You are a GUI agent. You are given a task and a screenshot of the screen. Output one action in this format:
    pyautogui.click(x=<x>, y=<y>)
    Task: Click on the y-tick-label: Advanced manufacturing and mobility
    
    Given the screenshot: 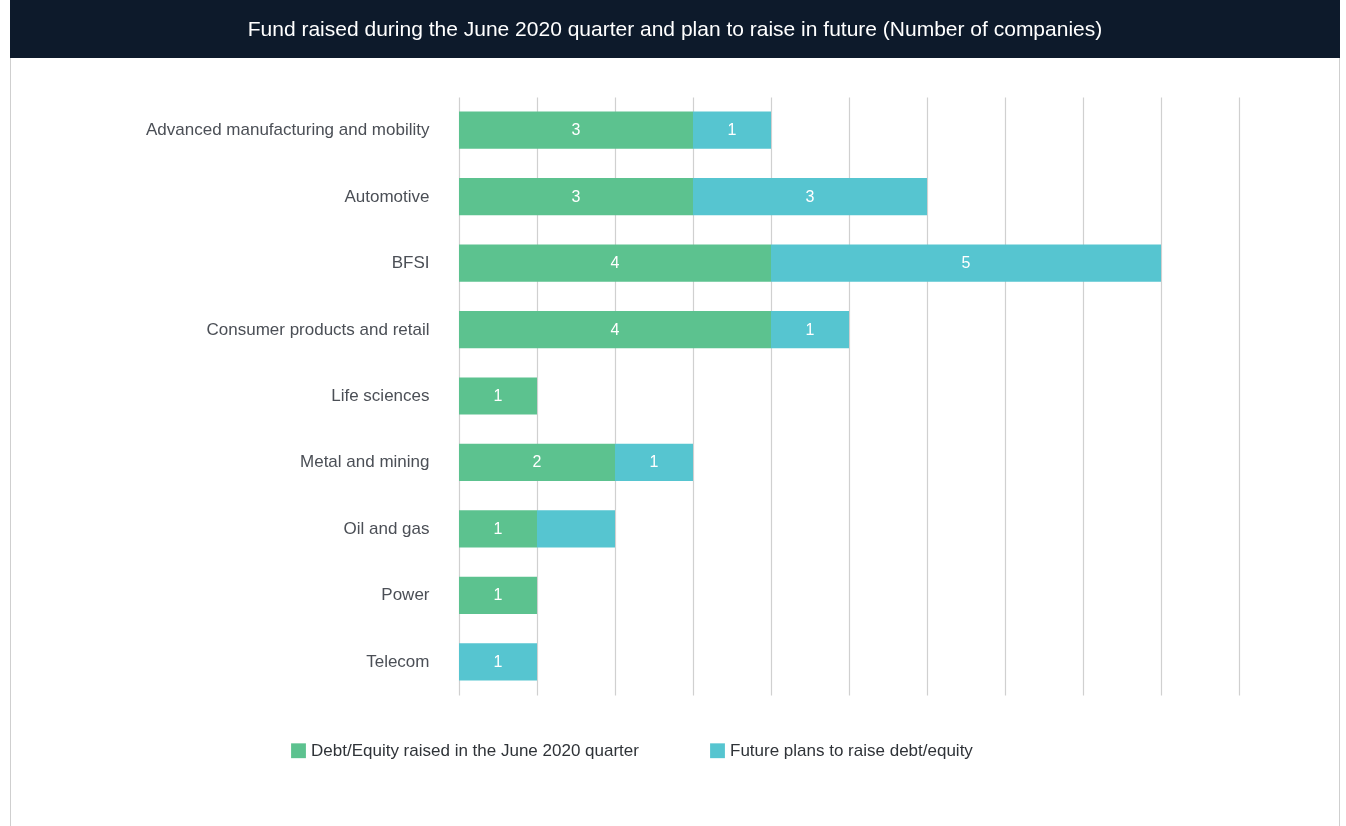 What is the action you would take?
    pyautogui.click(x=288, y=130)
    